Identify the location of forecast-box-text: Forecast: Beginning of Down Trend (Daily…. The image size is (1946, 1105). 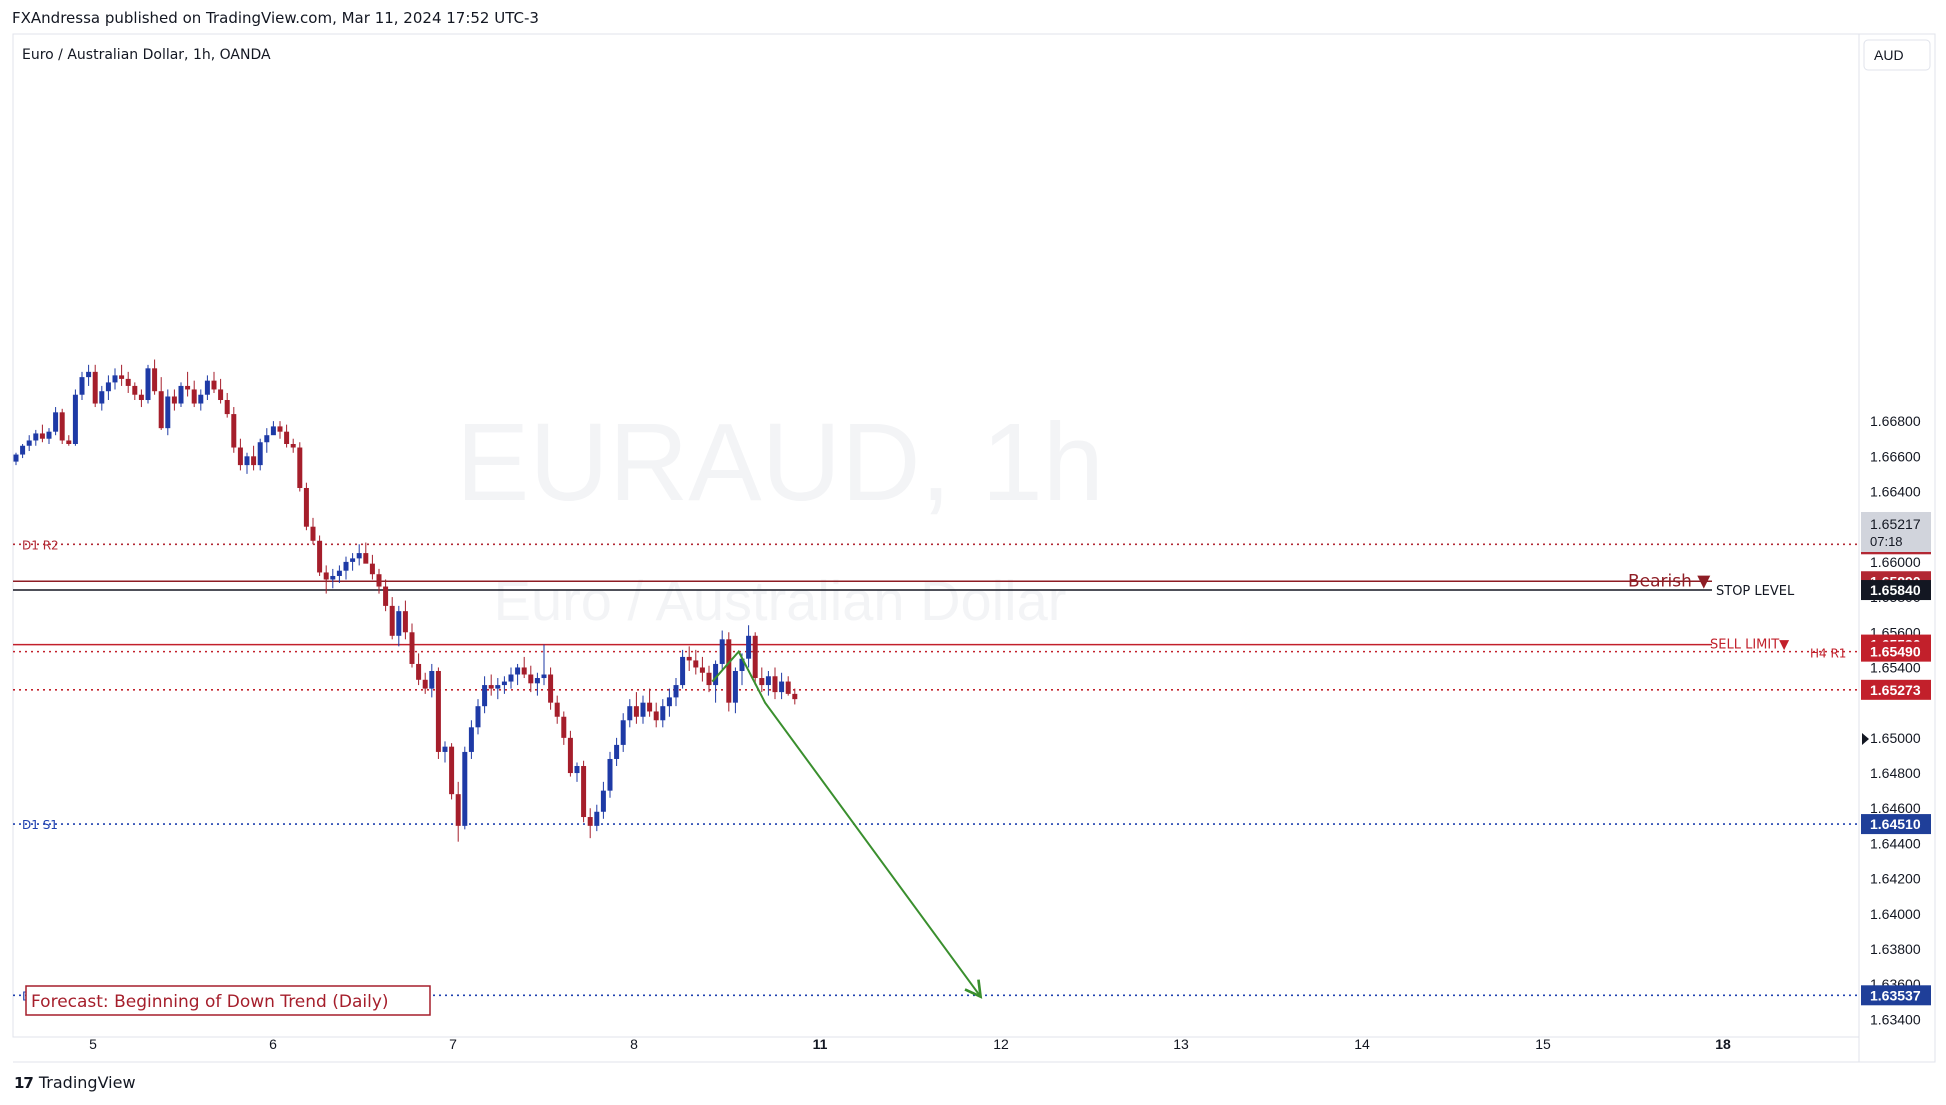
(210, 1002).